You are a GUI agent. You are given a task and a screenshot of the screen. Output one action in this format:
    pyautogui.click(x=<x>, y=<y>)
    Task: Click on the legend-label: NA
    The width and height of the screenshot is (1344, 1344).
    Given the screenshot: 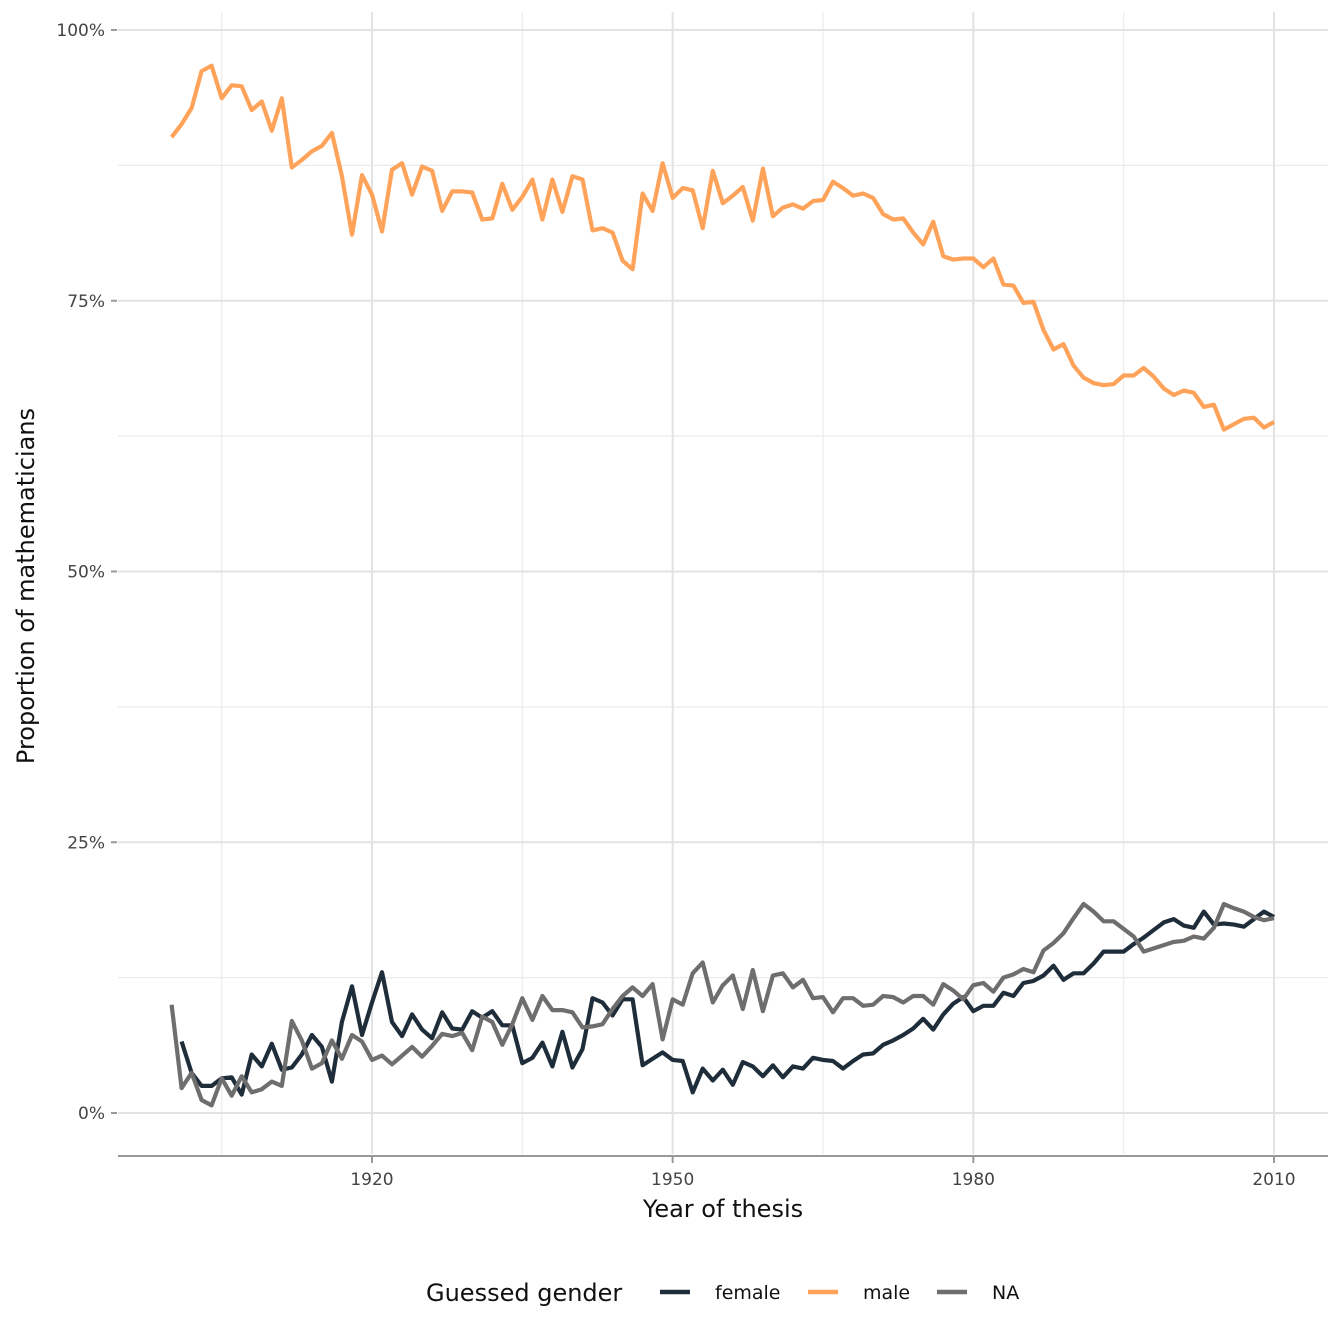 What is the action you would take?
    pyautogui.click(x=1005, y=1293)
    